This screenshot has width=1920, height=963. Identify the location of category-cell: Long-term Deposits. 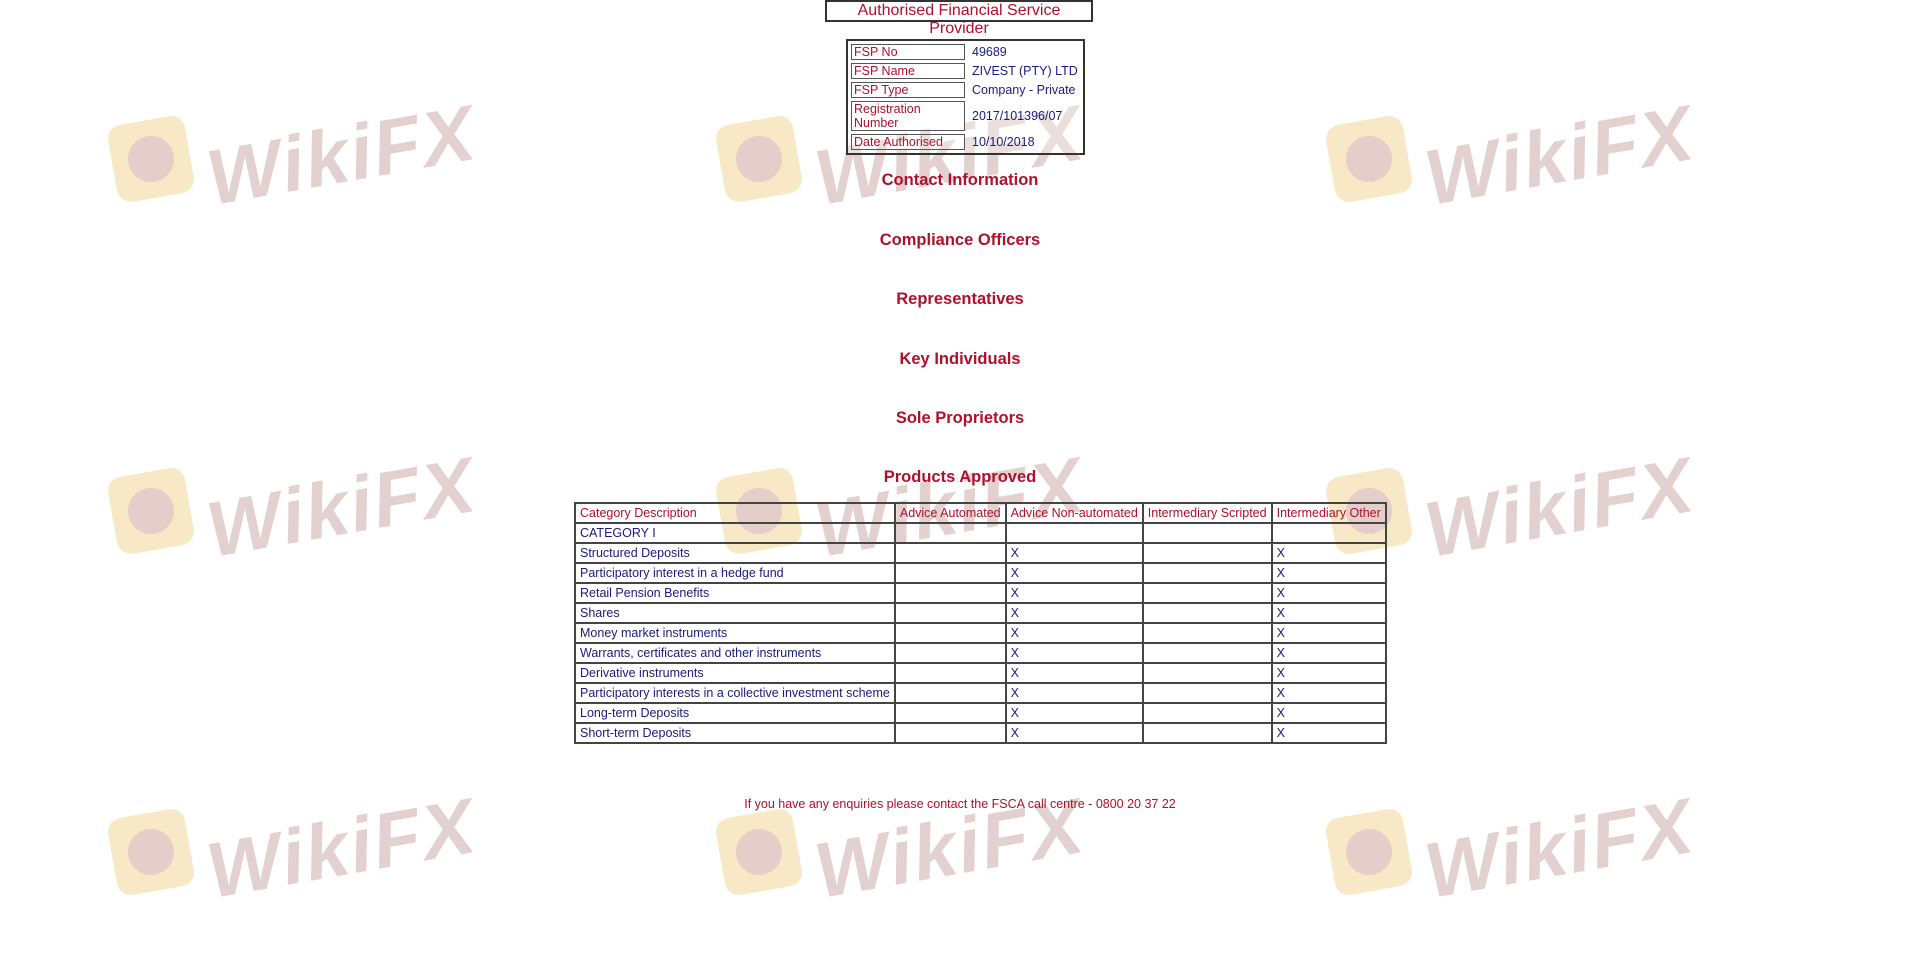
(735, 713).